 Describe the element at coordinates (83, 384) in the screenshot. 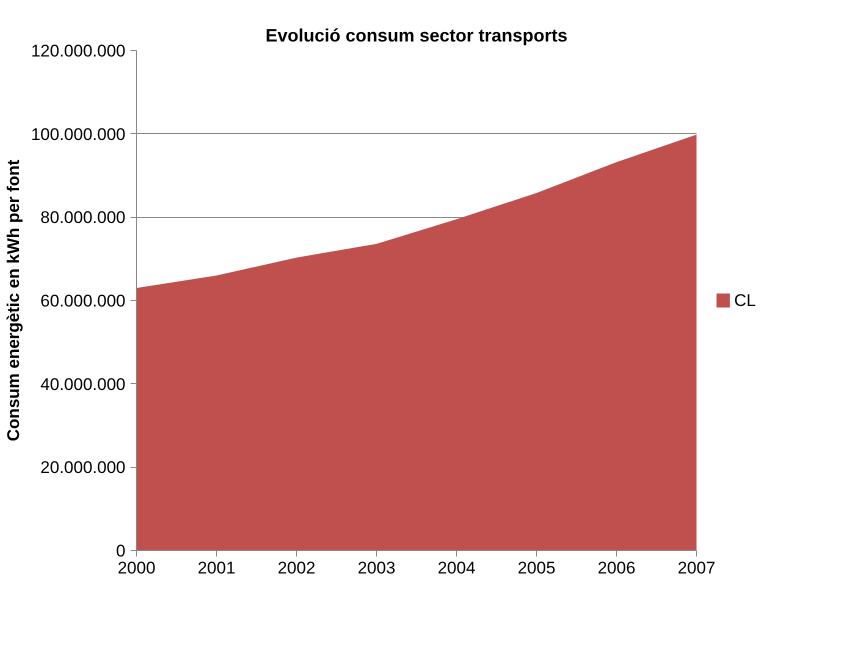

I see `y-tick-label: 40.000.000` at that location.